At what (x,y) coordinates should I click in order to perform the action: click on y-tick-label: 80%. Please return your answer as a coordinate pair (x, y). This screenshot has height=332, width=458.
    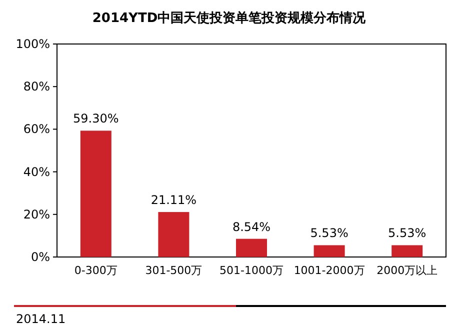
    Looking at the image, I should click on (36, 87).